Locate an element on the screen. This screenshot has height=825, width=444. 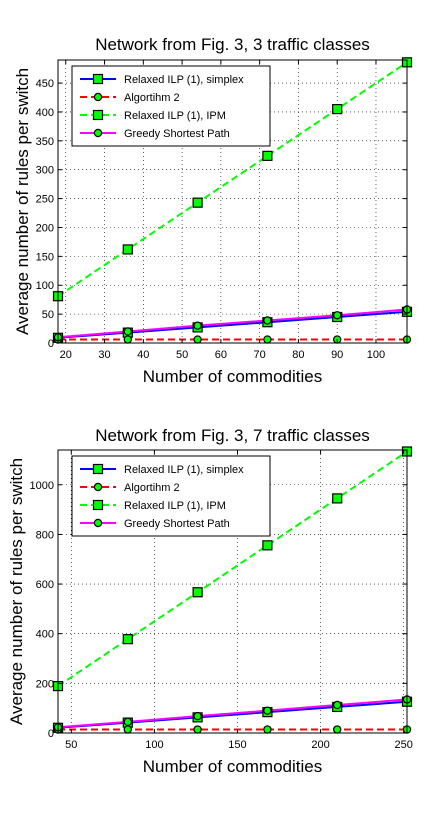
x-tick-label: 200 is located at coordinates (320, 745).